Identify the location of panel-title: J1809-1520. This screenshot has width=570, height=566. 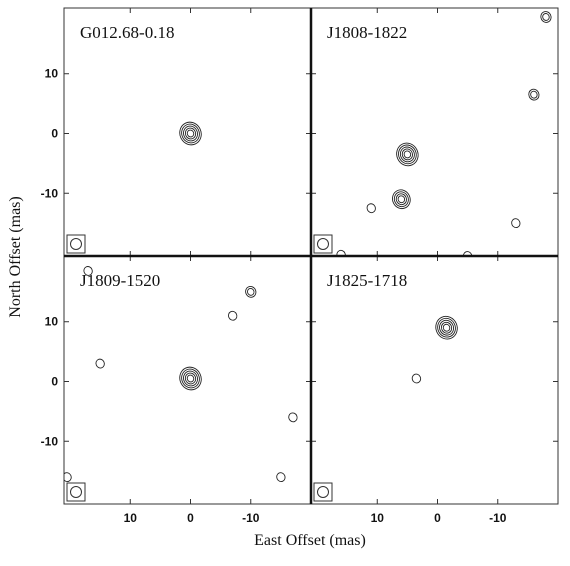
(120, 280).